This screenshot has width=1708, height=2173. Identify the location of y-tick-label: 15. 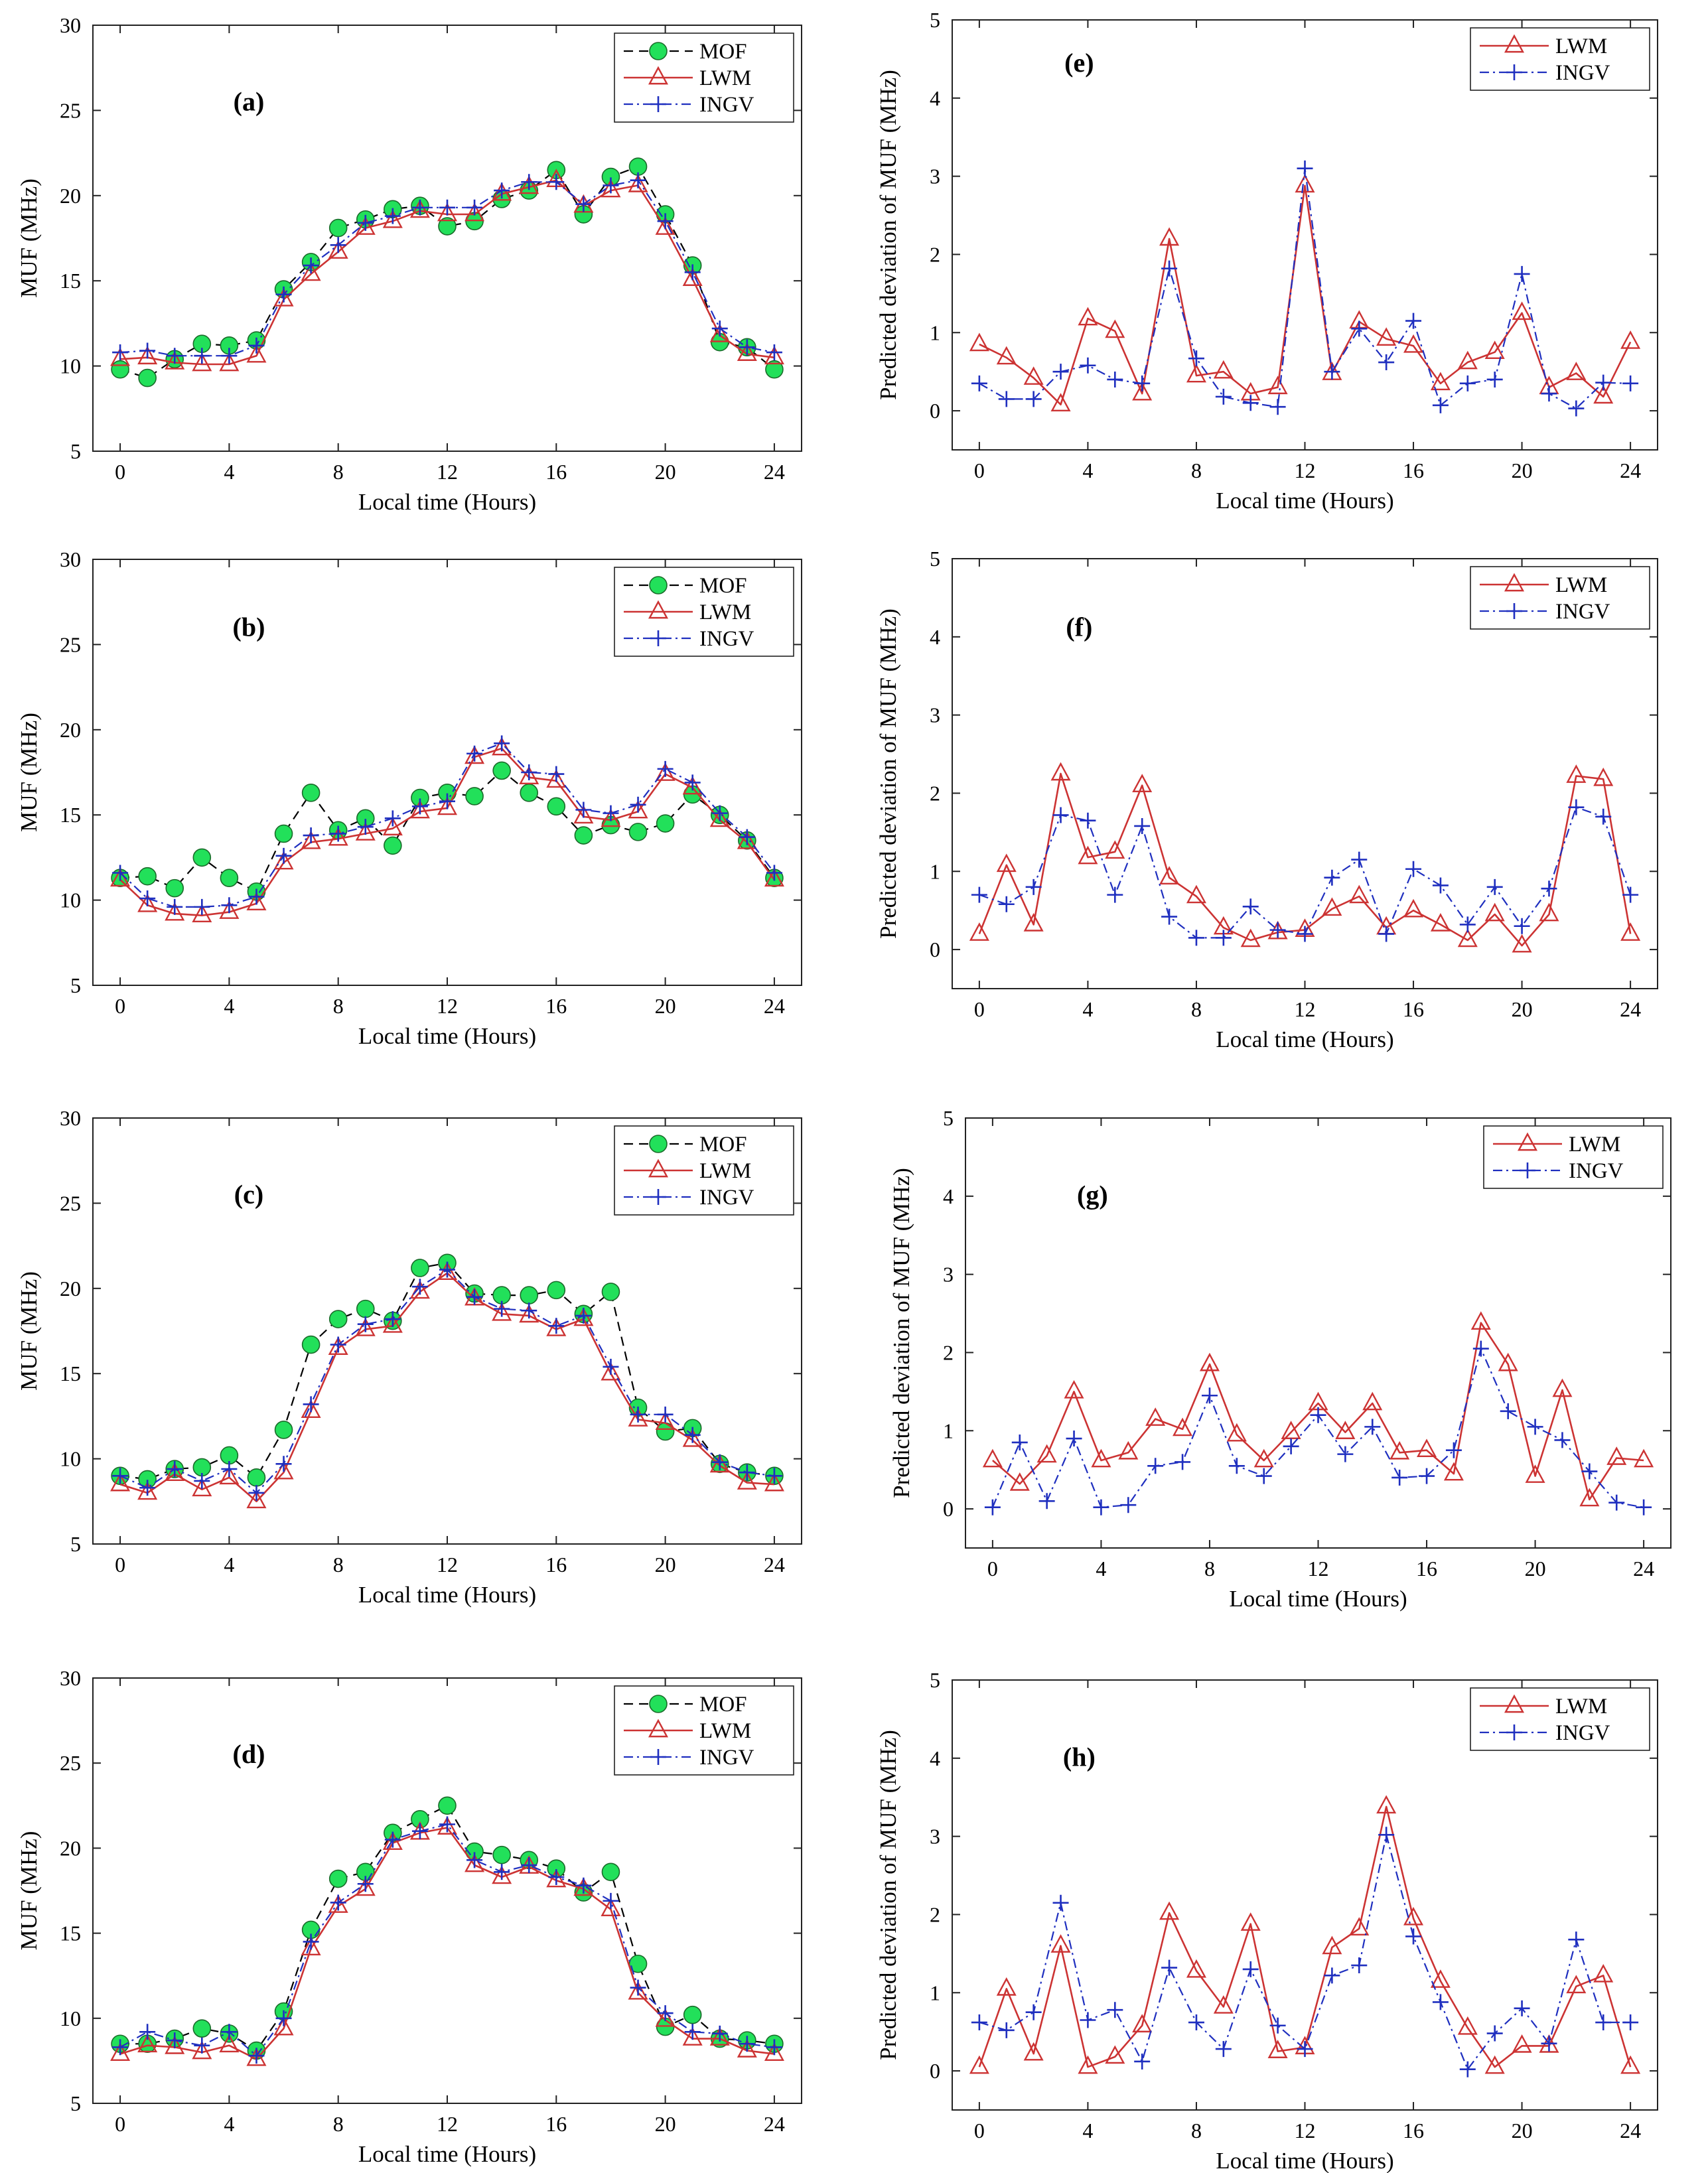
(70, 1373).